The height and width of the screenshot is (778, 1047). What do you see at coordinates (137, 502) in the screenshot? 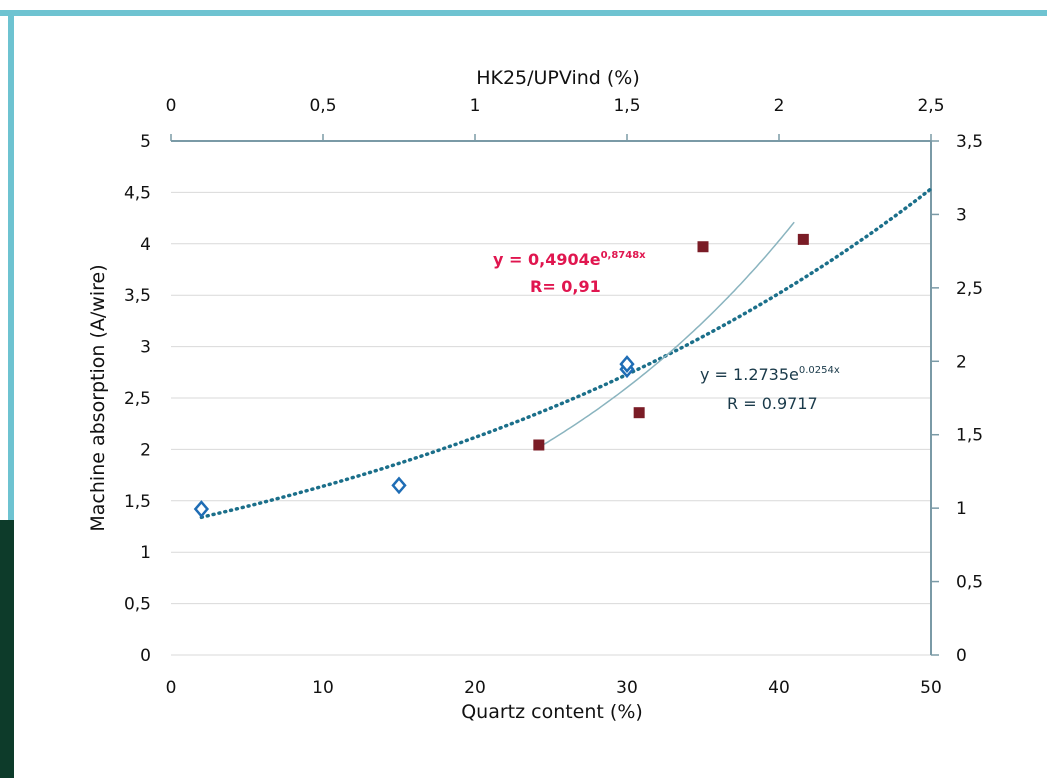
I see `y-tick-label: 1,5` at bounding box center [137, 502].